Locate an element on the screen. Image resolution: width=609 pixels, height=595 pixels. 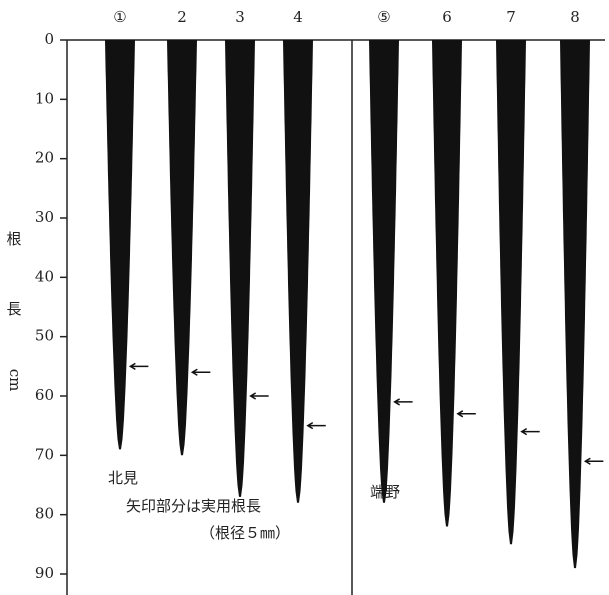
x-tick-label: ⑤ is located at coordinates (383, 17).